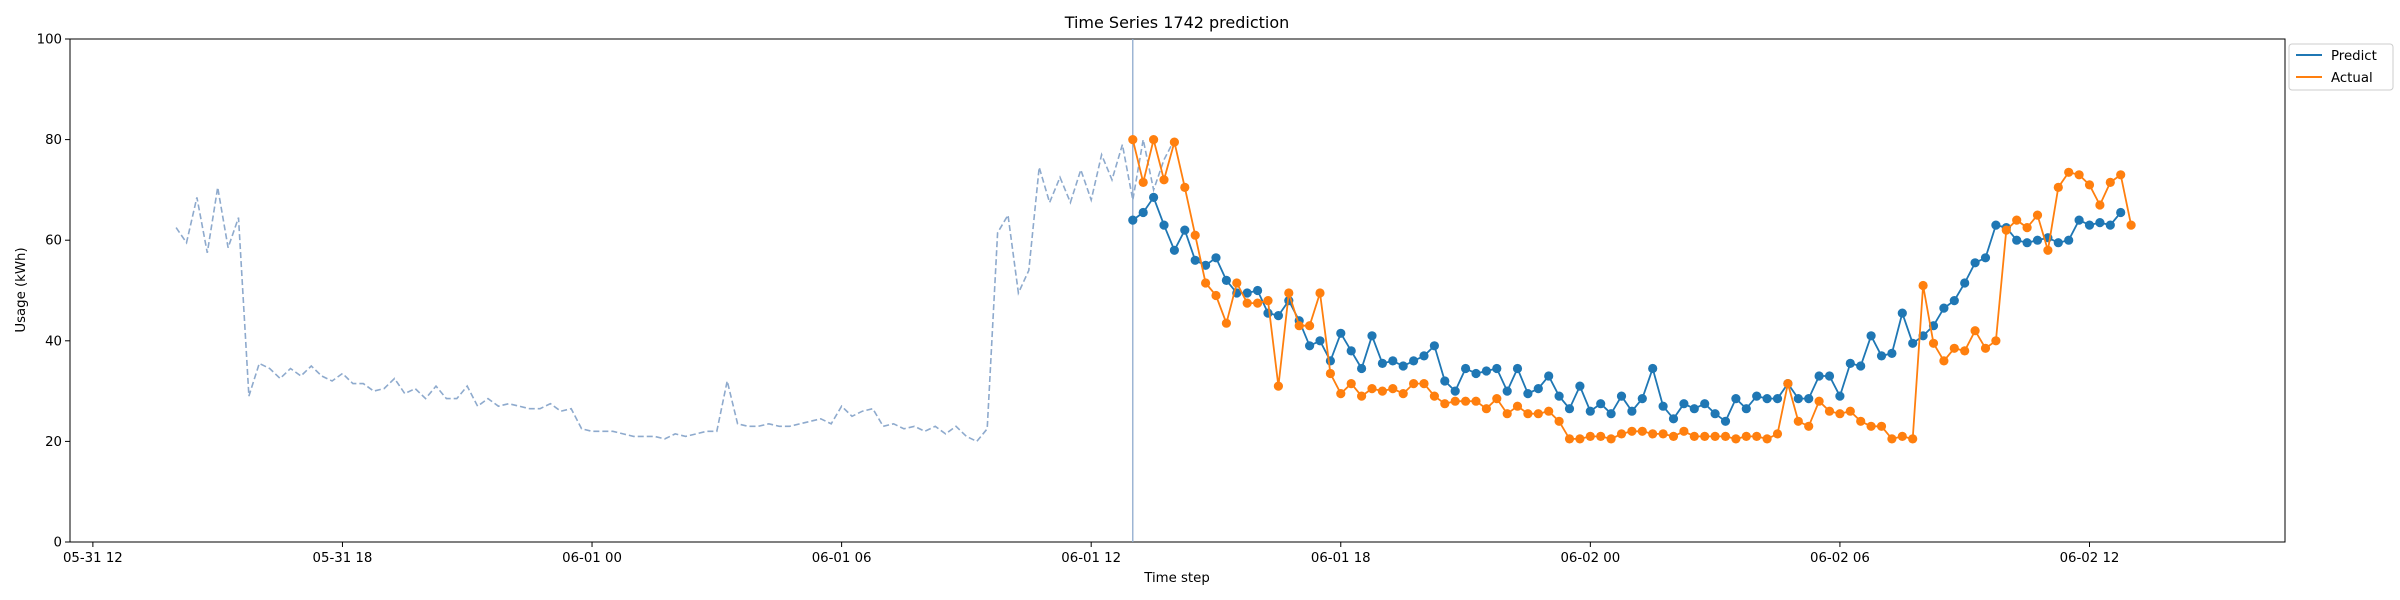 This screenshot has height=600, width=2400. Describe the element at coordinates (2354, 56) in the screenshot. I see `legend-label-predict: Predict` at that location.